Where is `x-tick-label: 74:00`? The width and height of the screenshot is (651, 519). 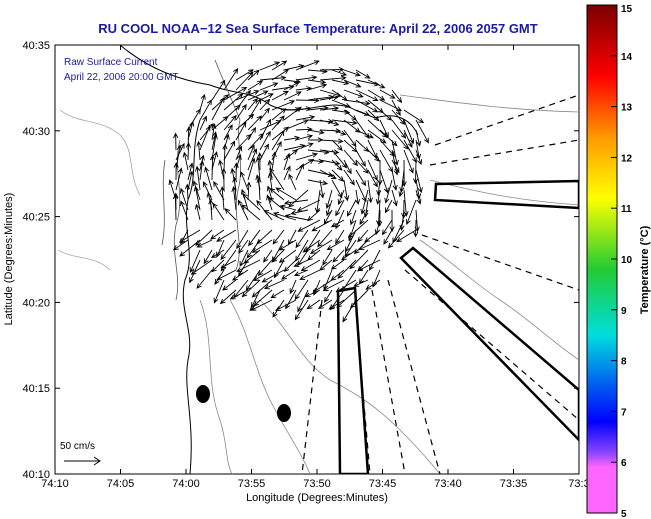 x-tick-label: 74:00 is located at coordinates (186, 484).